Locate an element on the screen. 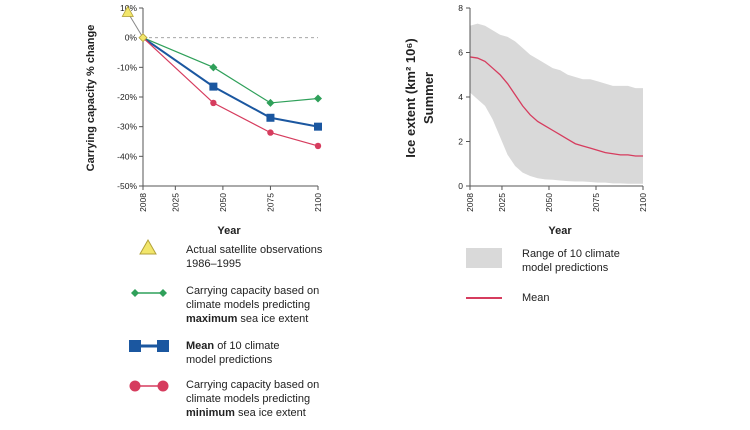 This screenshot has width=750, height=430. right-x-tick-label: 2025 is located at coordinates (502, 202).